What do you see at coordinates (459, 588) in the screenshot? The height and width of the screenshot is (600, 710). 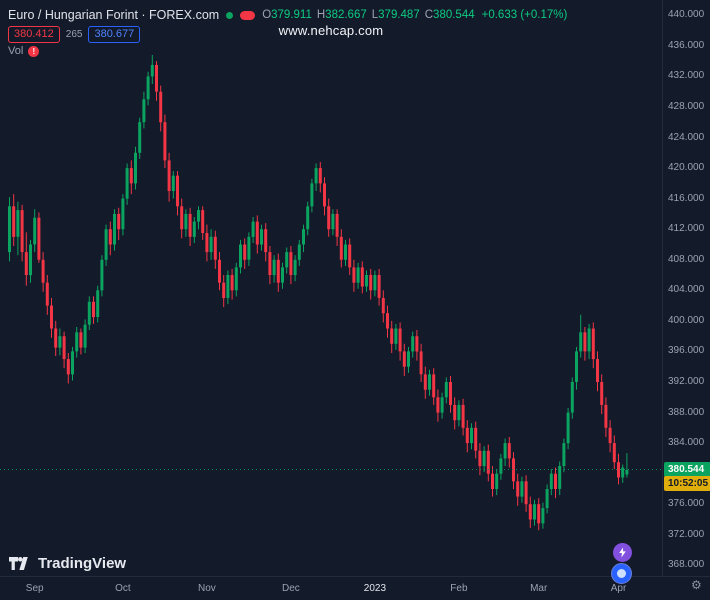 I see `time-axis-label: Feb` at bounding box center [459, 588].